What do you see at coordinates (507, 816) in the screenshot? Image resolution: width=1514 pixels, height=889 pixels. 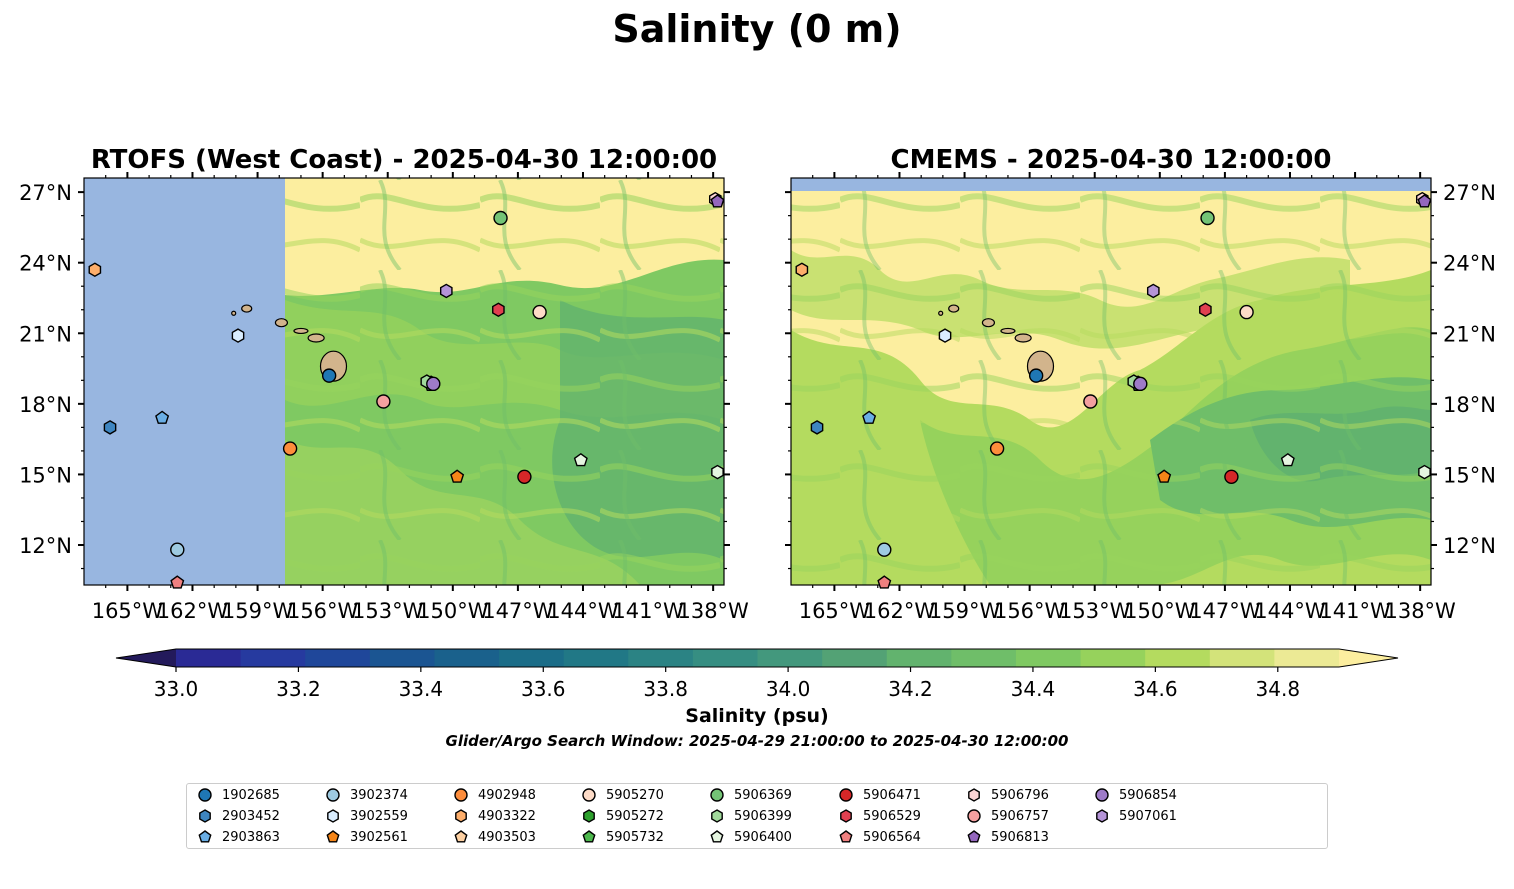 I see `legend-label: 4903322` at bounding box center [507, 816].